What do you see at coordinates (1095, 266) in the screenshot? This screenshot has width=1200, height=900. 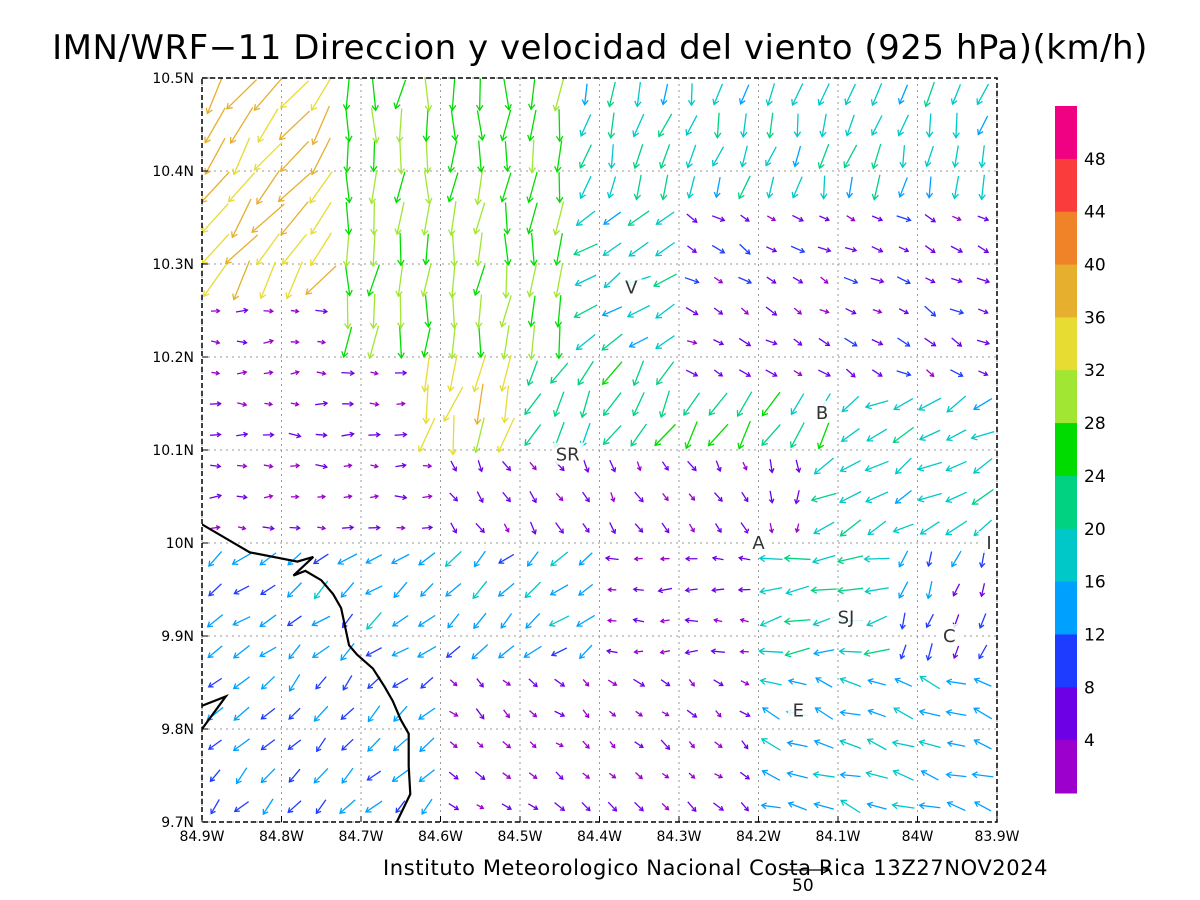 I see `colorbar-label: 40` at bounding box center [1095, 266].